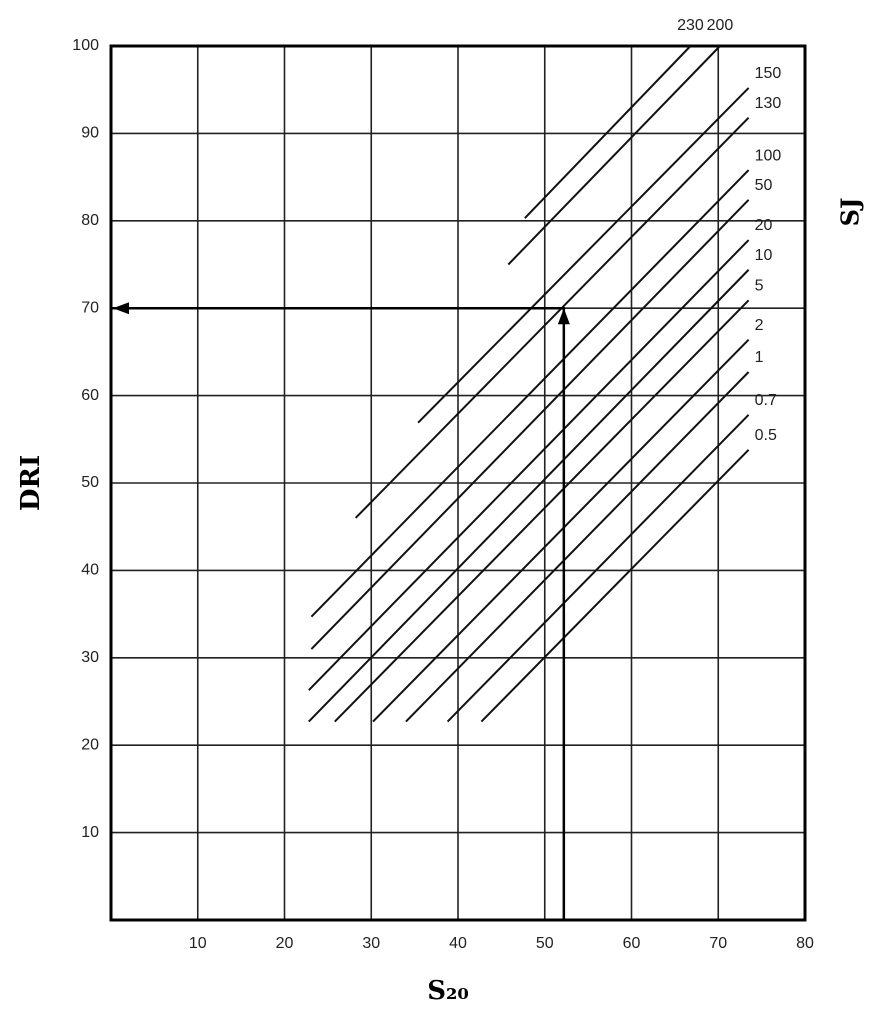 This screenshot has width=889, height=1025. Describe the element at coordinates (766, 400) in the screenshot. I see `sj-label: 0.7` at that location.